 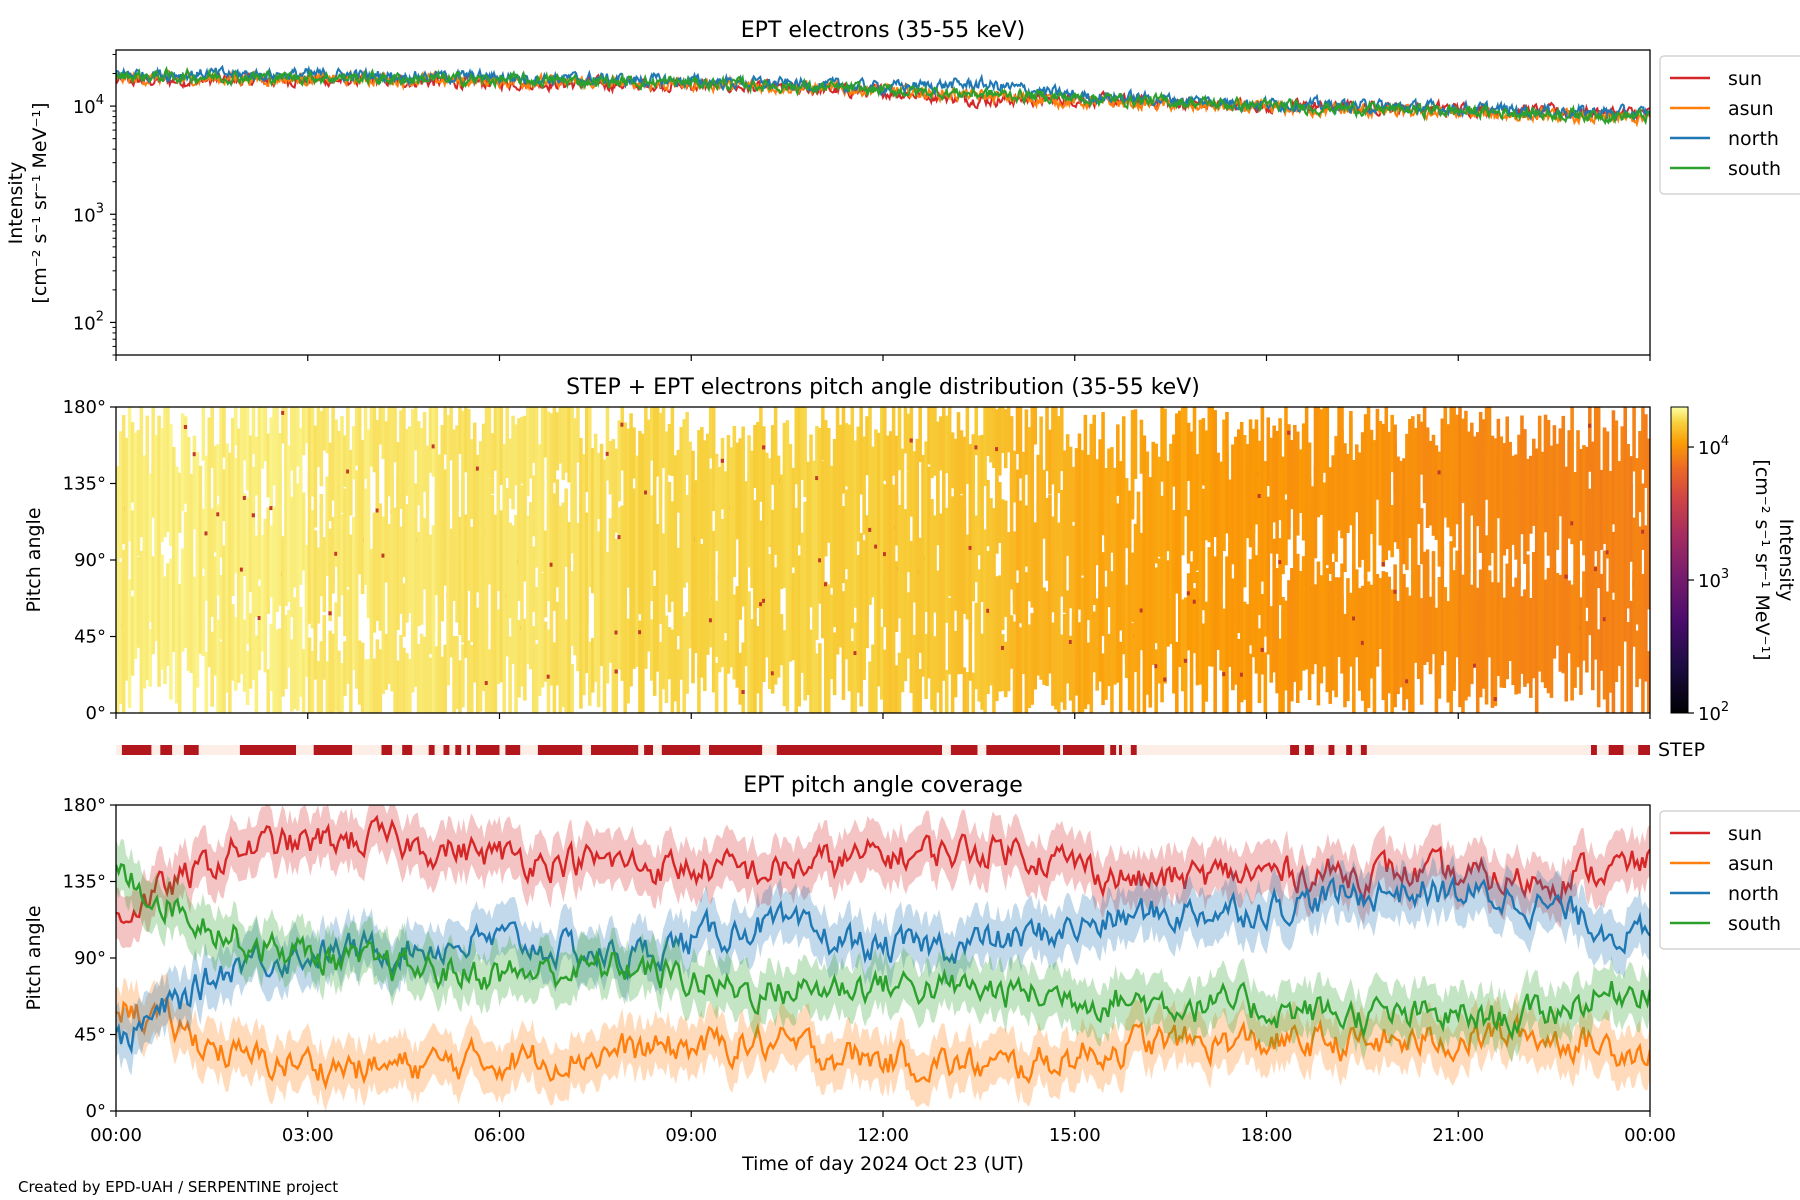 What do you see at coordinates (1774, 559) in the screenshot?
I see `colorbar-label: Intensity [cm⁻² s⁻¹ sr⁻¹ MeV⁻¹]` at bounding box center [1774, 559].